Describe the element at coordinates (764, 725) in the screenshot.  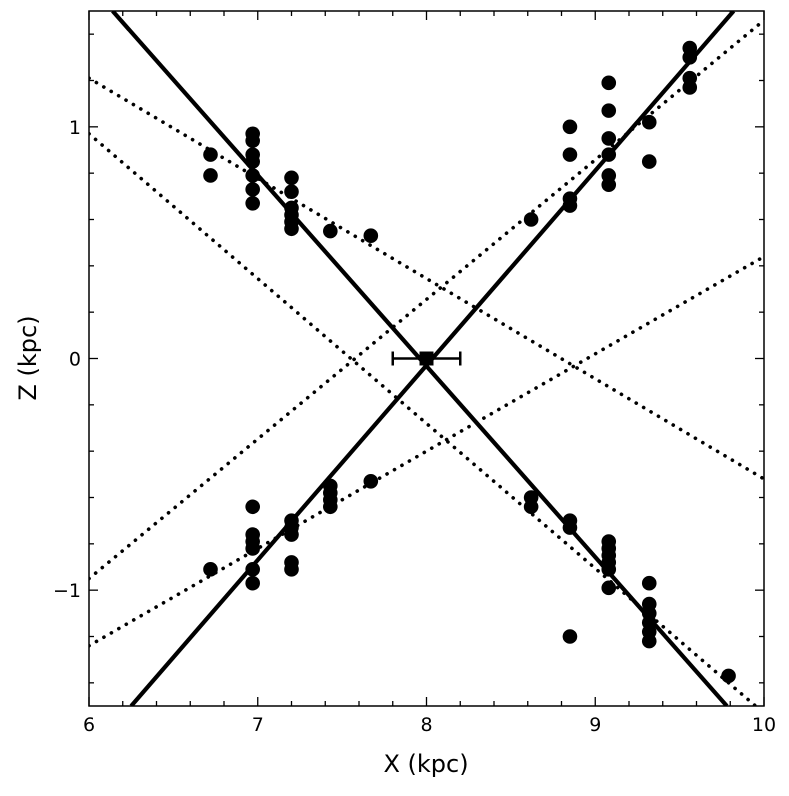
I see `x-tick-label: 10` at that location.